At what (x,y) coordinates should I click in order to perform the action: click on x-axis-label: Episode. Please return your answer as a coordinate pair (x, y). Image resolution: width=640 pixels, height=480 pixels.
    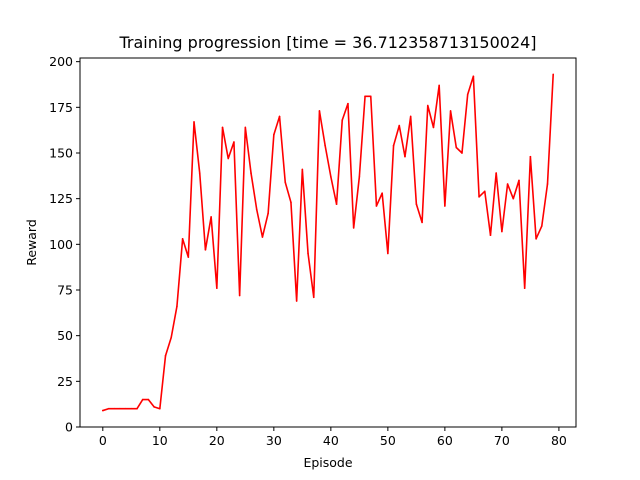
    Looking at the image, I should click on (327, 462).